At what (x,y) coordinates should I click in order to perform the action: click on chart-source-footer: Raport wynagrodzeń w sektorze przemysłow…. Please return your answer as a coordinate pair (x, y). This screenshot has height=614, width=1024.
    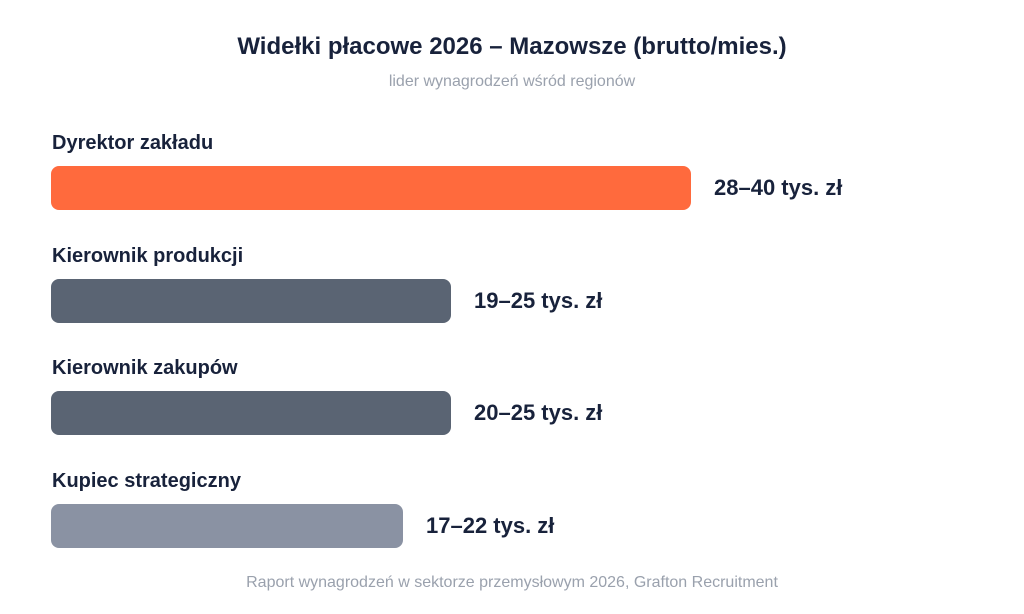
    Looking at the image, I should click on (512, 582).